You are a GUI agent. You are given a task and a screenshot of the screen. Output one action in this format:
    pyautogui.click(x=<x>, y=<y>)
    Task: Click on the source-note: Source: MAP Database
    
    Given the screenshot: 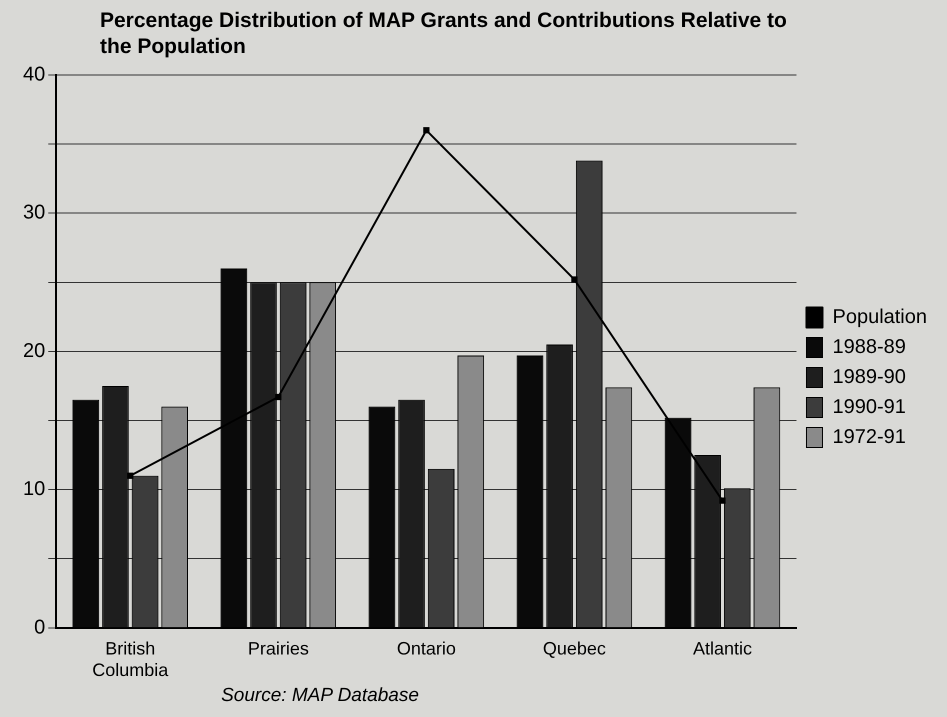 What is the action you would take?
    pyautogui.click(x=320, y=696)
    